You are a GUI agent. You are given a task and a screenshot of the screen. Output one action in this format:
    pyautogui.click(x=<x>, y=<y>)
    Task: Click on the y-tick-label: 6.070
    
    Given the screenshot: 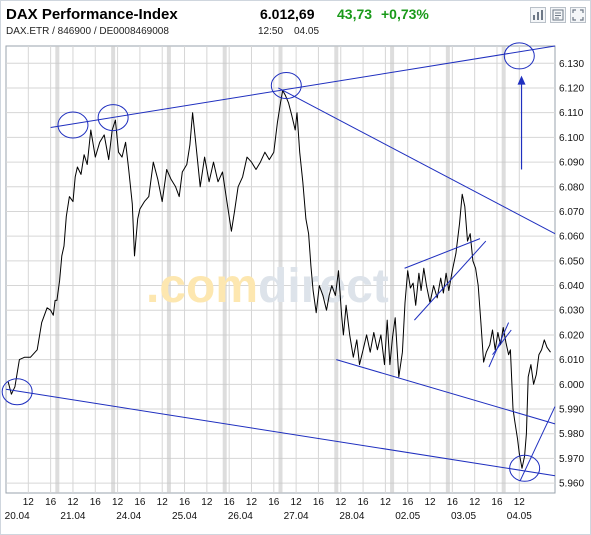 What is the action you would take?
    pyautogui.click(x=571, y=212)
    